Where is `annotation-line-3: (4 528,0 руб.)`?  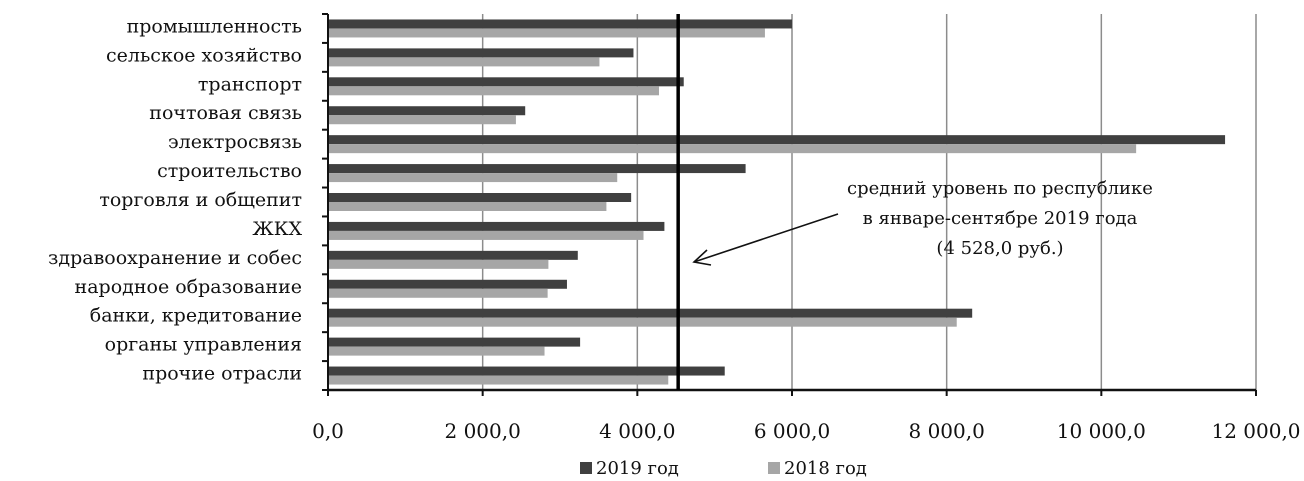 annotation-line-3: (4 528,0 руб.) is located at coordinates (999, 248).